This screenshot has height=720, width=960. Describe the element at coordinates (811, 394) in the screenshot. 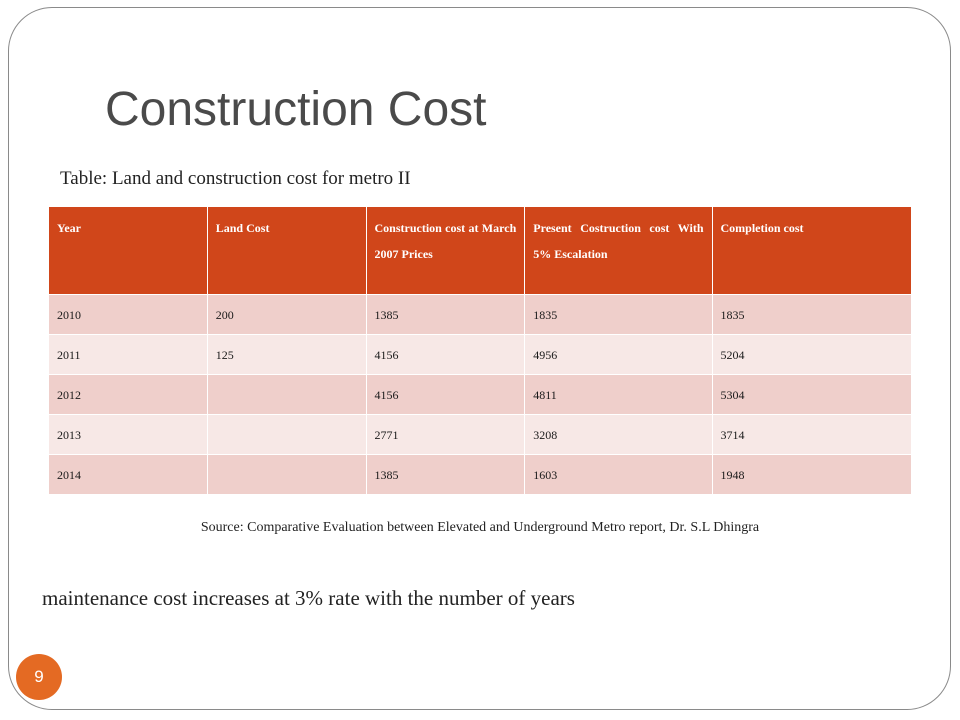

I see `cell-completion-cost: 5304` at that location.